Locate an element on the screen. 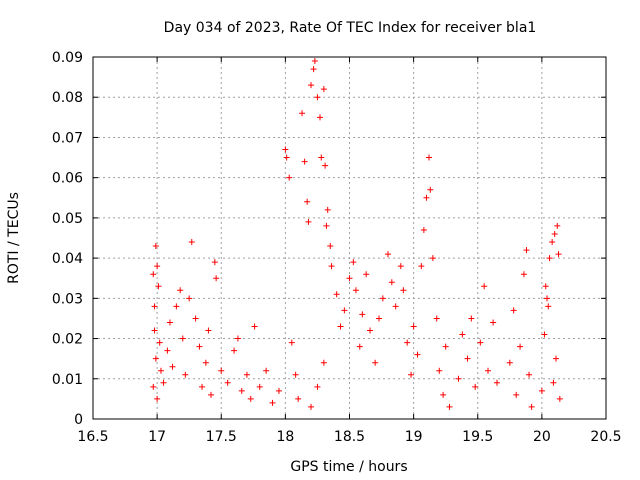  x-tick-label: 18.5 is located at coordinates (349, 437).